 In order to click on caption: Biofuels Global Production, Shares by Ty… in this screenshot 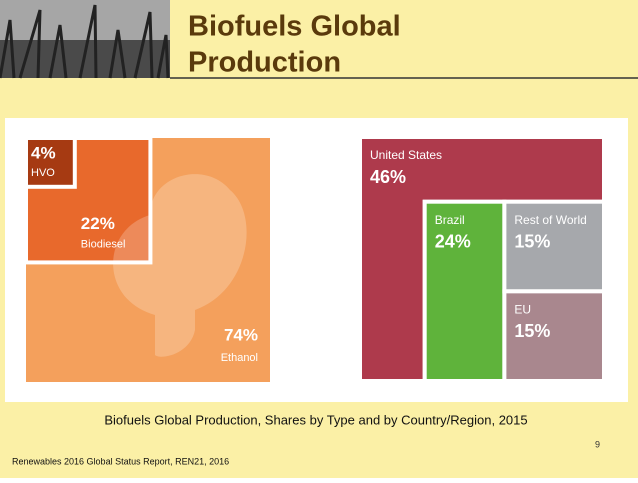, I will do `click(315, 419)`.